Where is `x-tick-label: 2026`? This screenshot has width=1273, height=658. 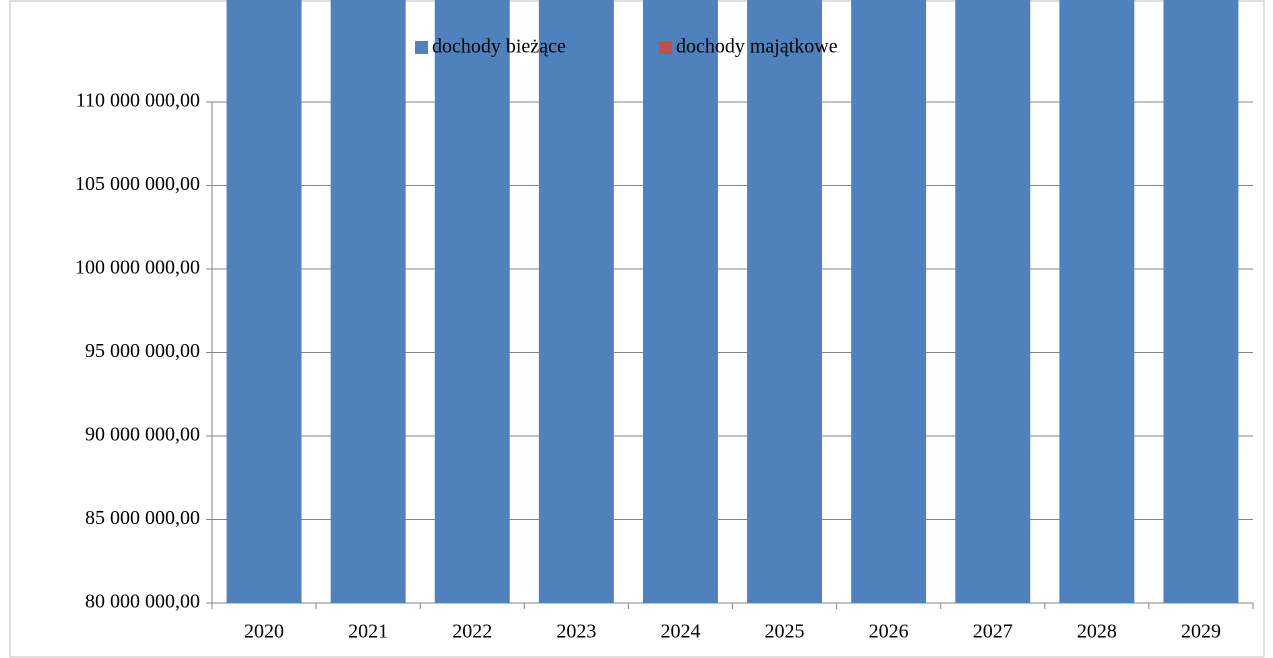 x-tick-label: 2026 is located at coordinates (889, 632).